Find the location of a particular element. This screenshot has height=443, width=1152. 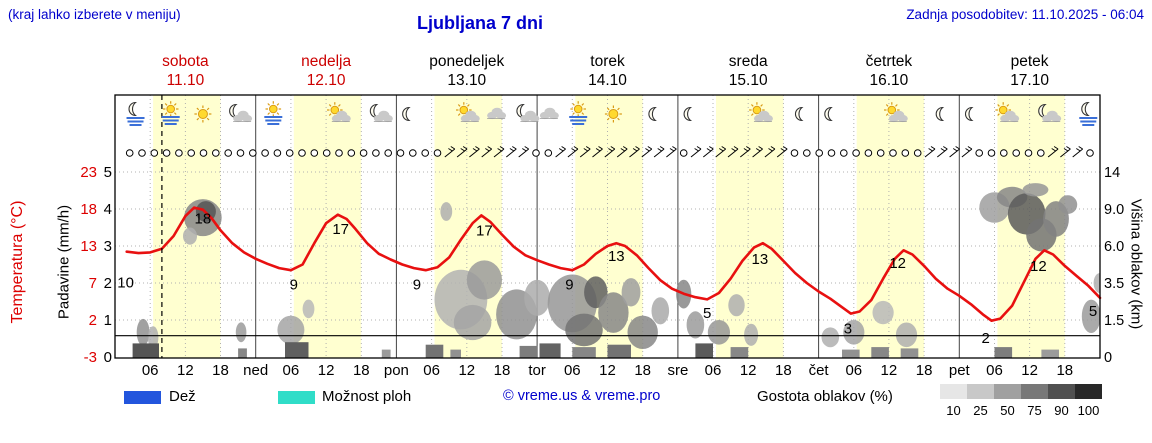

svg-text: 3 is located at coordinates (848, 329).